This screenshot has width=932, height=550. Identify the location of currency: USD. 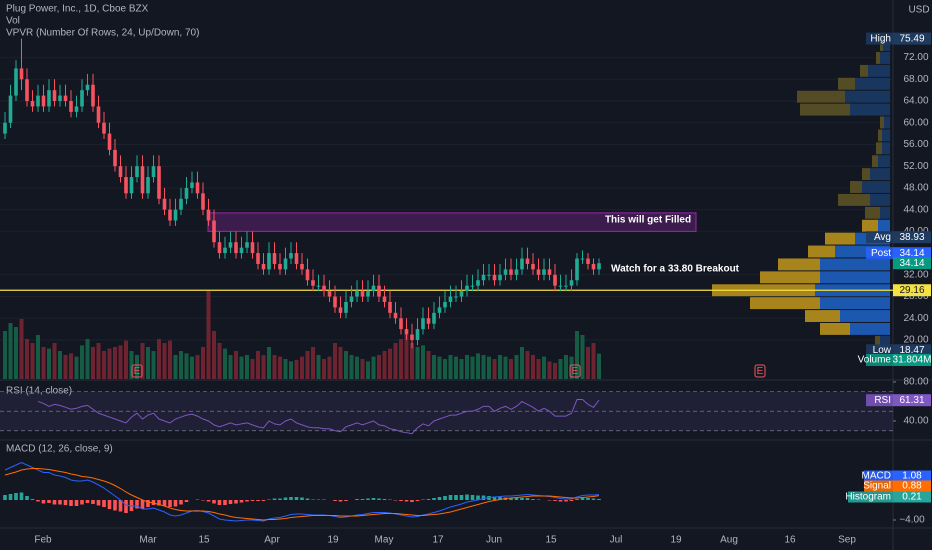
(918, 10).